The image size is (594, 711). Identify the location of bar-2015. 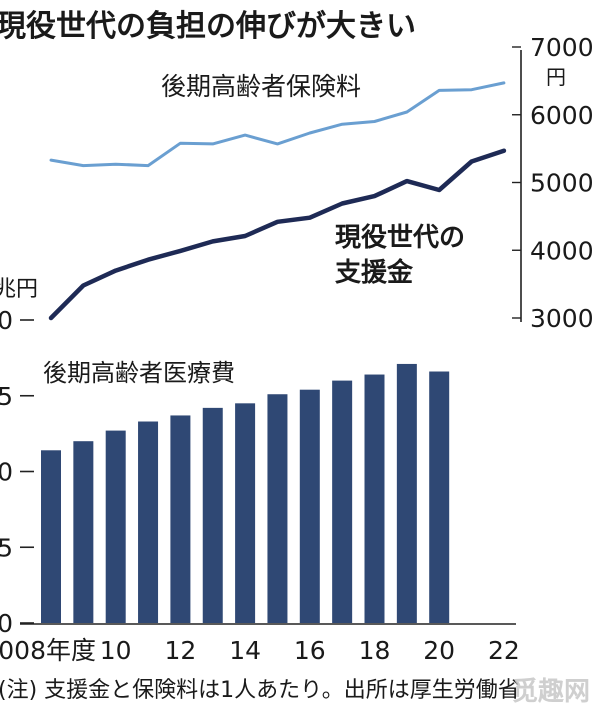
(277, 508).